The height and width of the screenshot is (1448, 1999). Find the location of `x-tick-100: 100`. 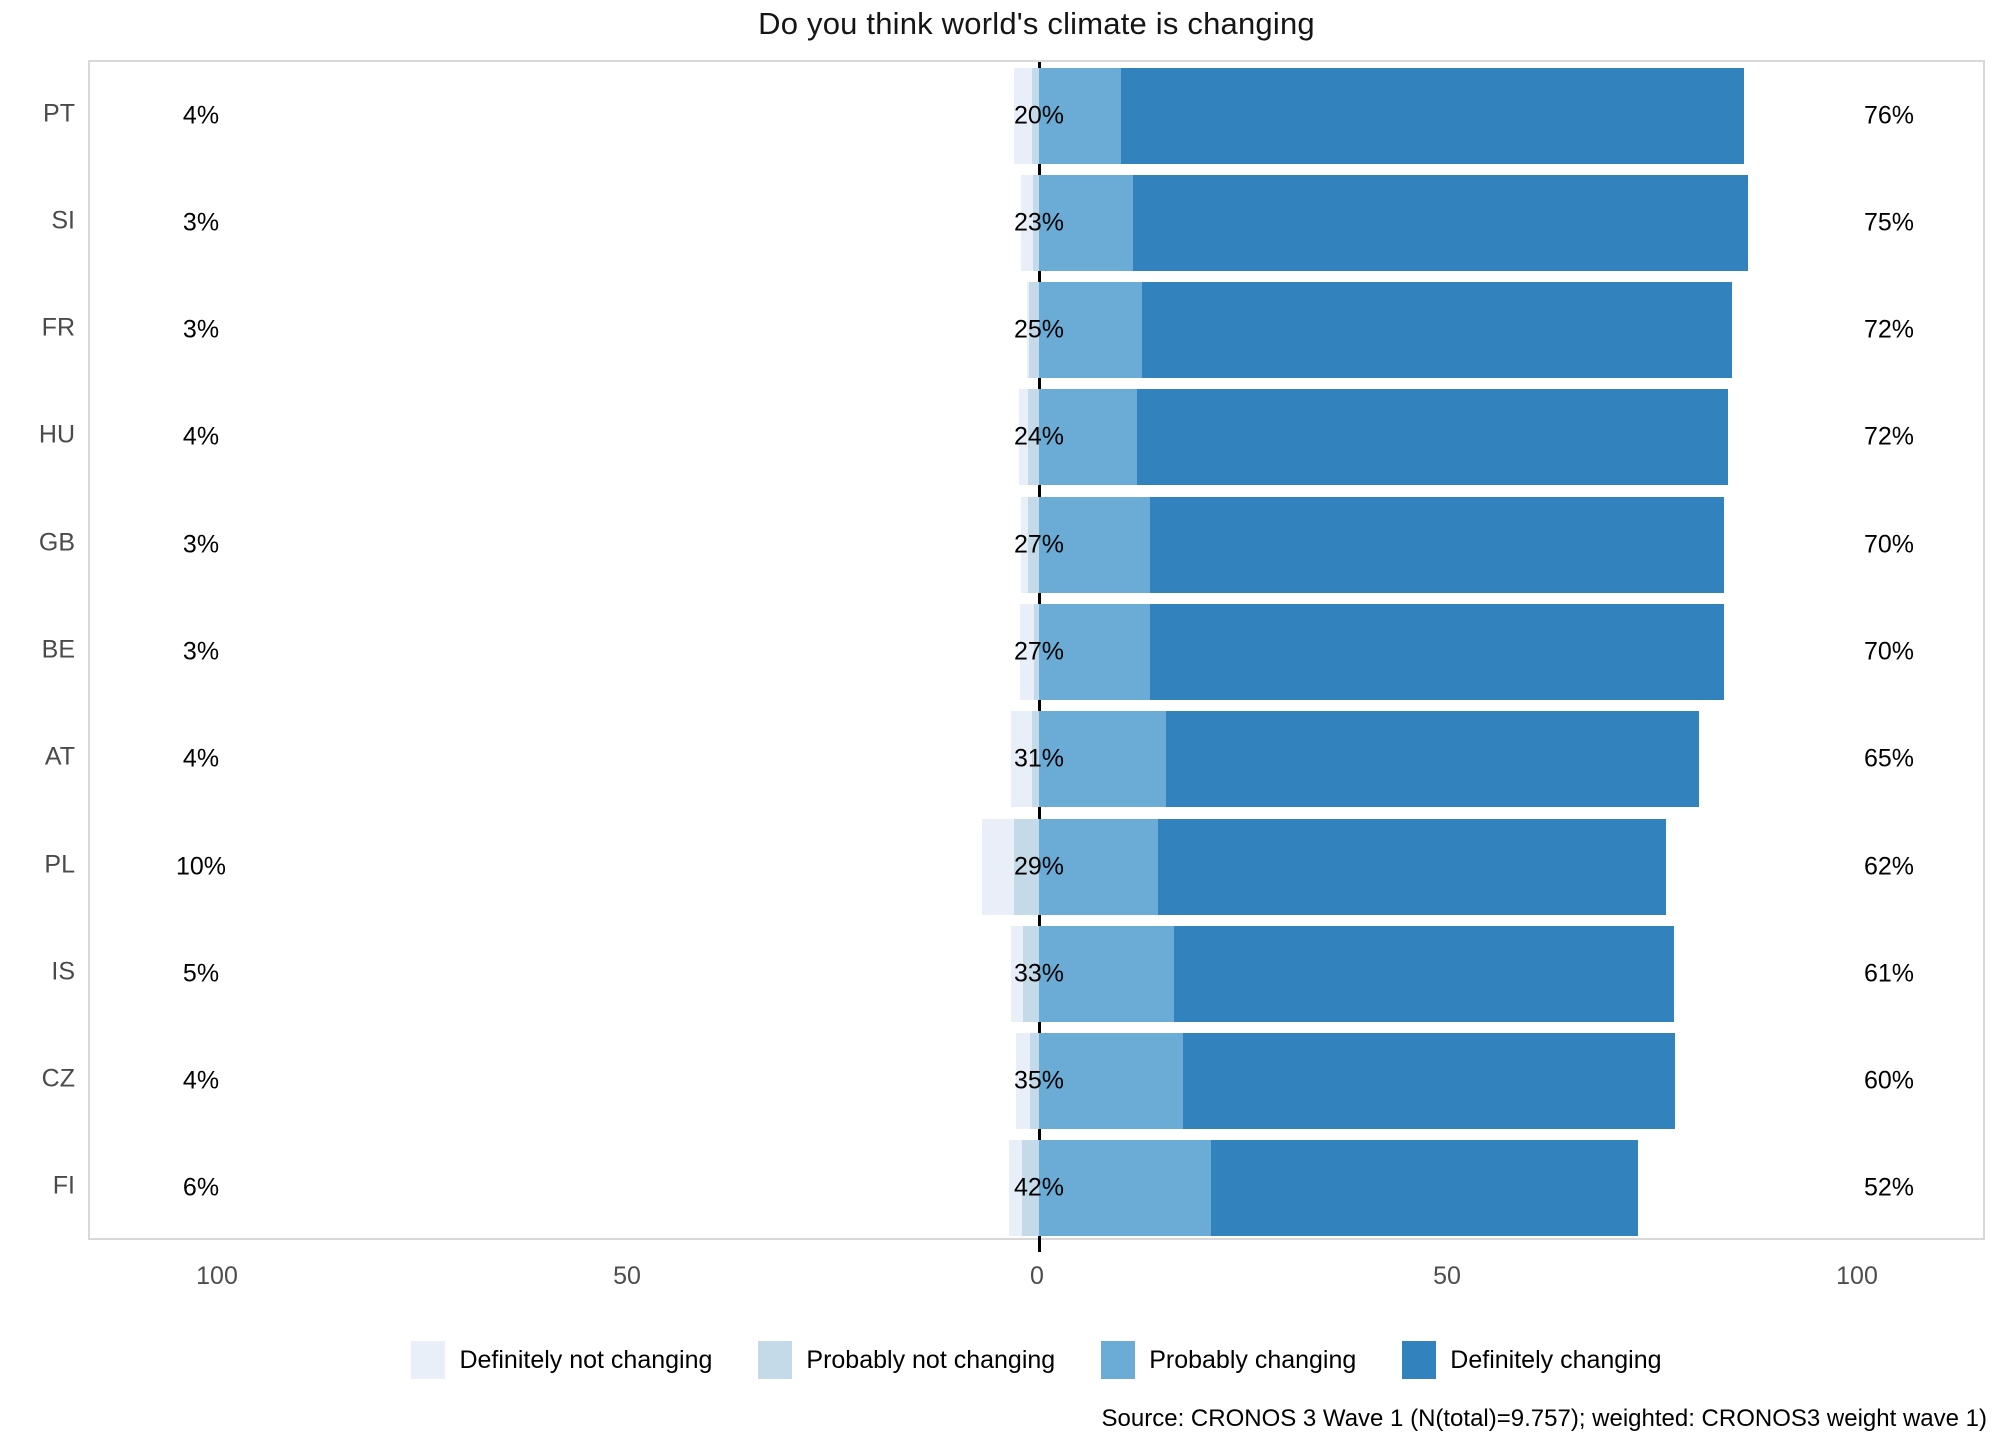

x-tick-100: 100 is located at coordinates (1857, 1276).